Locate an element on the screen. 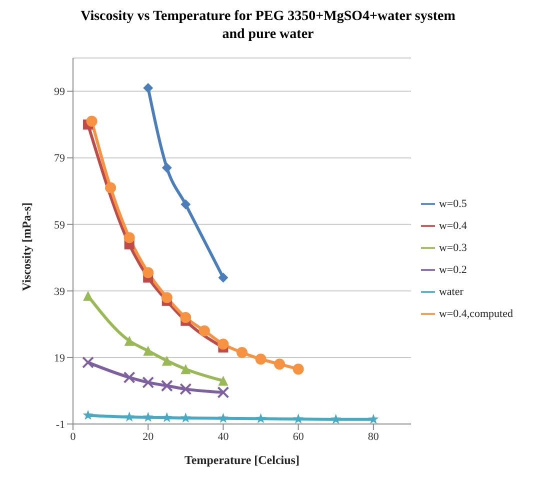 The width and height of the screenshot is (541, 483). y-tick-label: 19 is located at coordinates (60, 358).